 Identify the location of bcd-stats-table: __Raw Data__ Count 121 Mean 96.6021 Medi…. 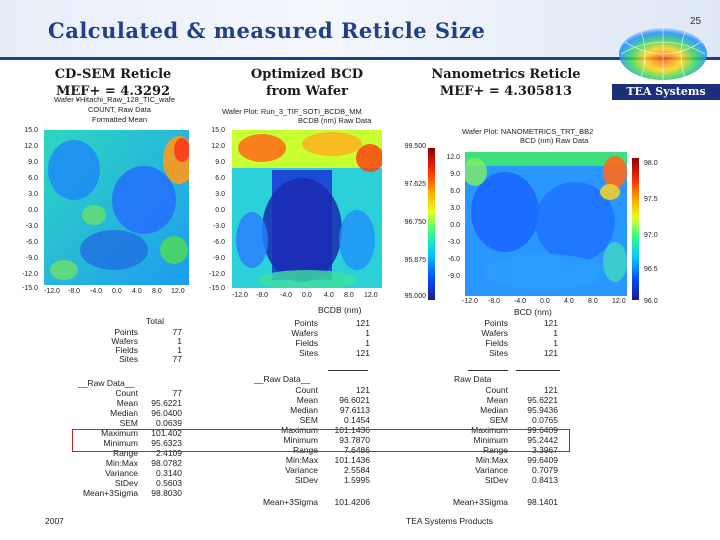
(315, 444).